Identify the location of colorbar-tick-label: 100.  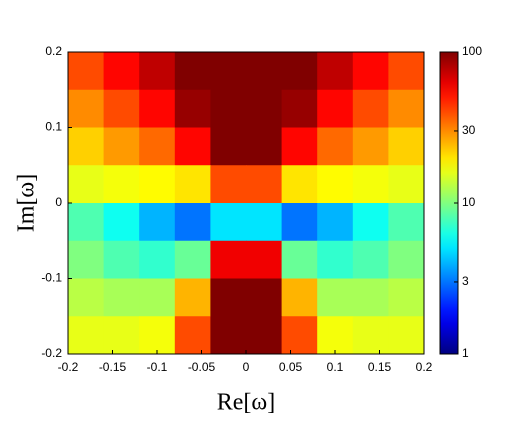
(472, 51).